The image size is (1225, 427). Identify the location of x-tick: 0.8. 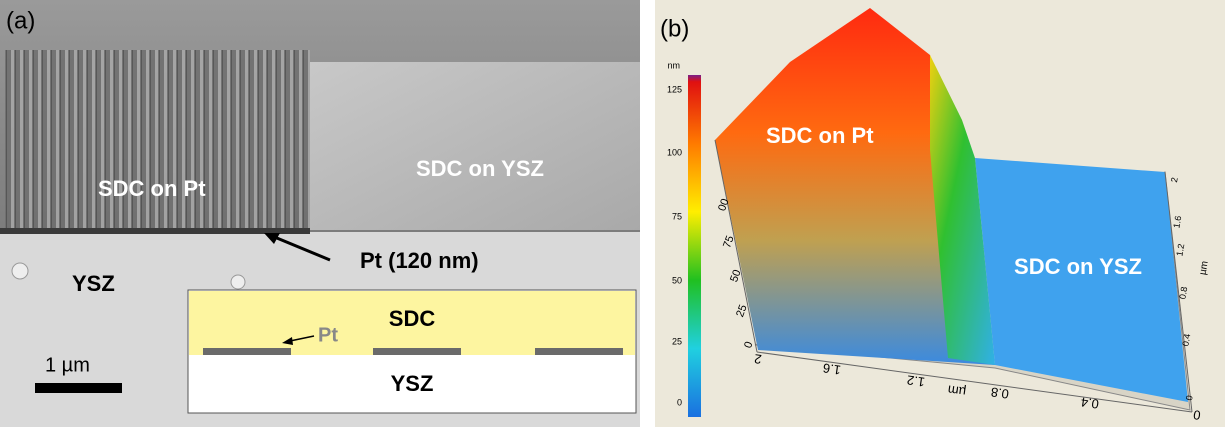
(1000, 392).